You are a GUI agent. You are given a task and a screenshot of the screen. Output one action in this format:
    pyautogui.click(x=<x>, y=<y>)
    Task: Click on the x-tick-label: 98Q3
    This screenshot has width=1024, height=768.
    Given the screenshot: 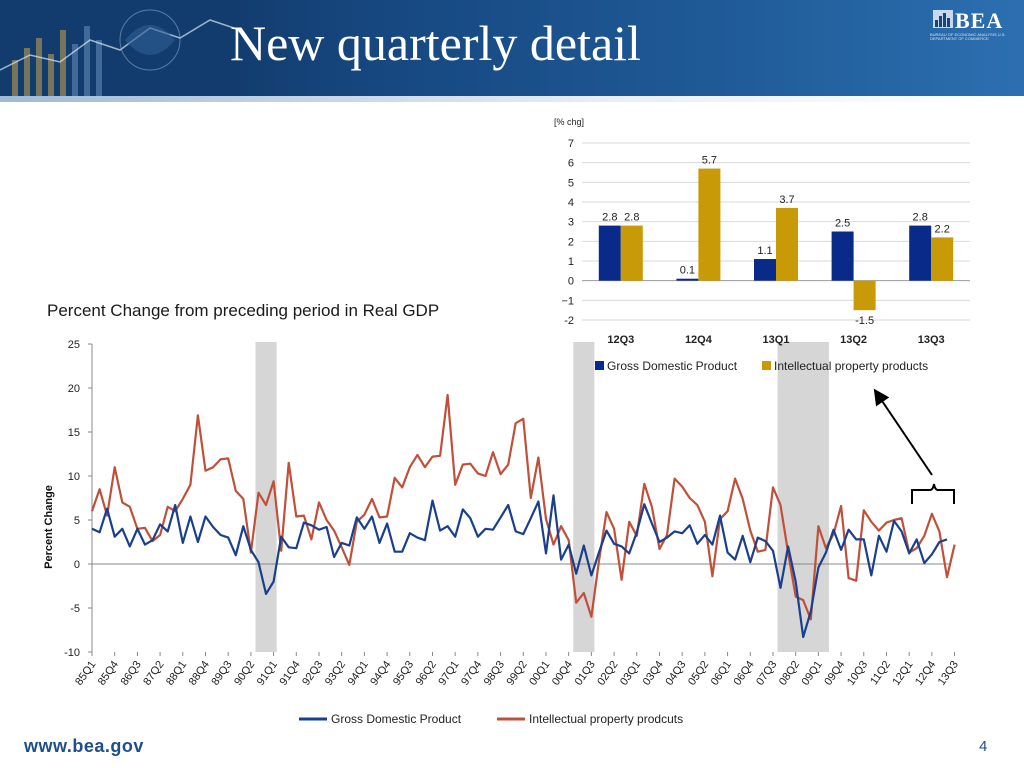 What is the action you would take?
    pyautogui.click(x=494, y=673)
    